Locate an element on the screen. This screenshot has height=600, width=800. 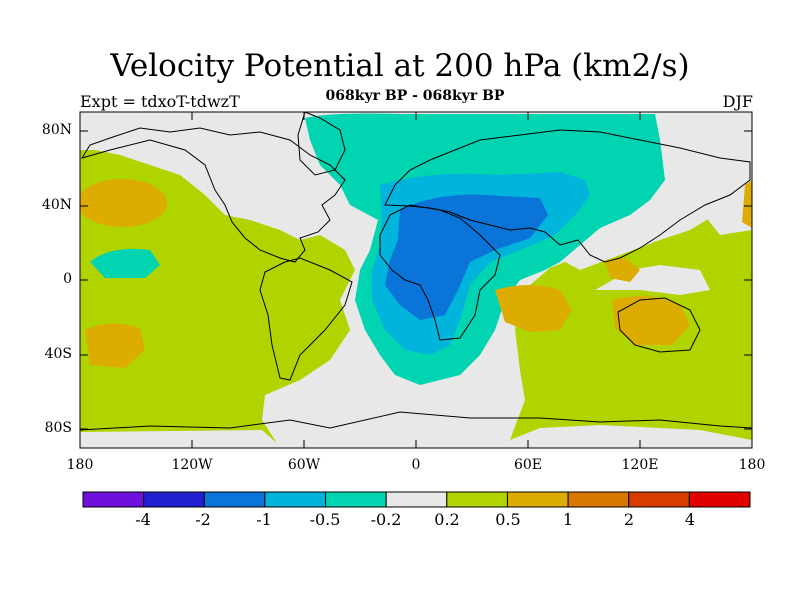
colorbar-label: 0.5 is located at coordinates (508, 519).